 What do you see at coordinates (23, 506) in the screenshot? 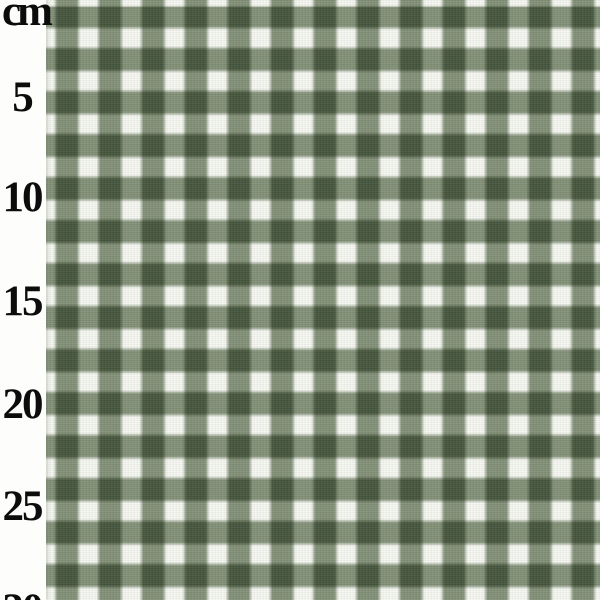
I see `ruler-mark-25: 25` at bounding box center [23, 506].